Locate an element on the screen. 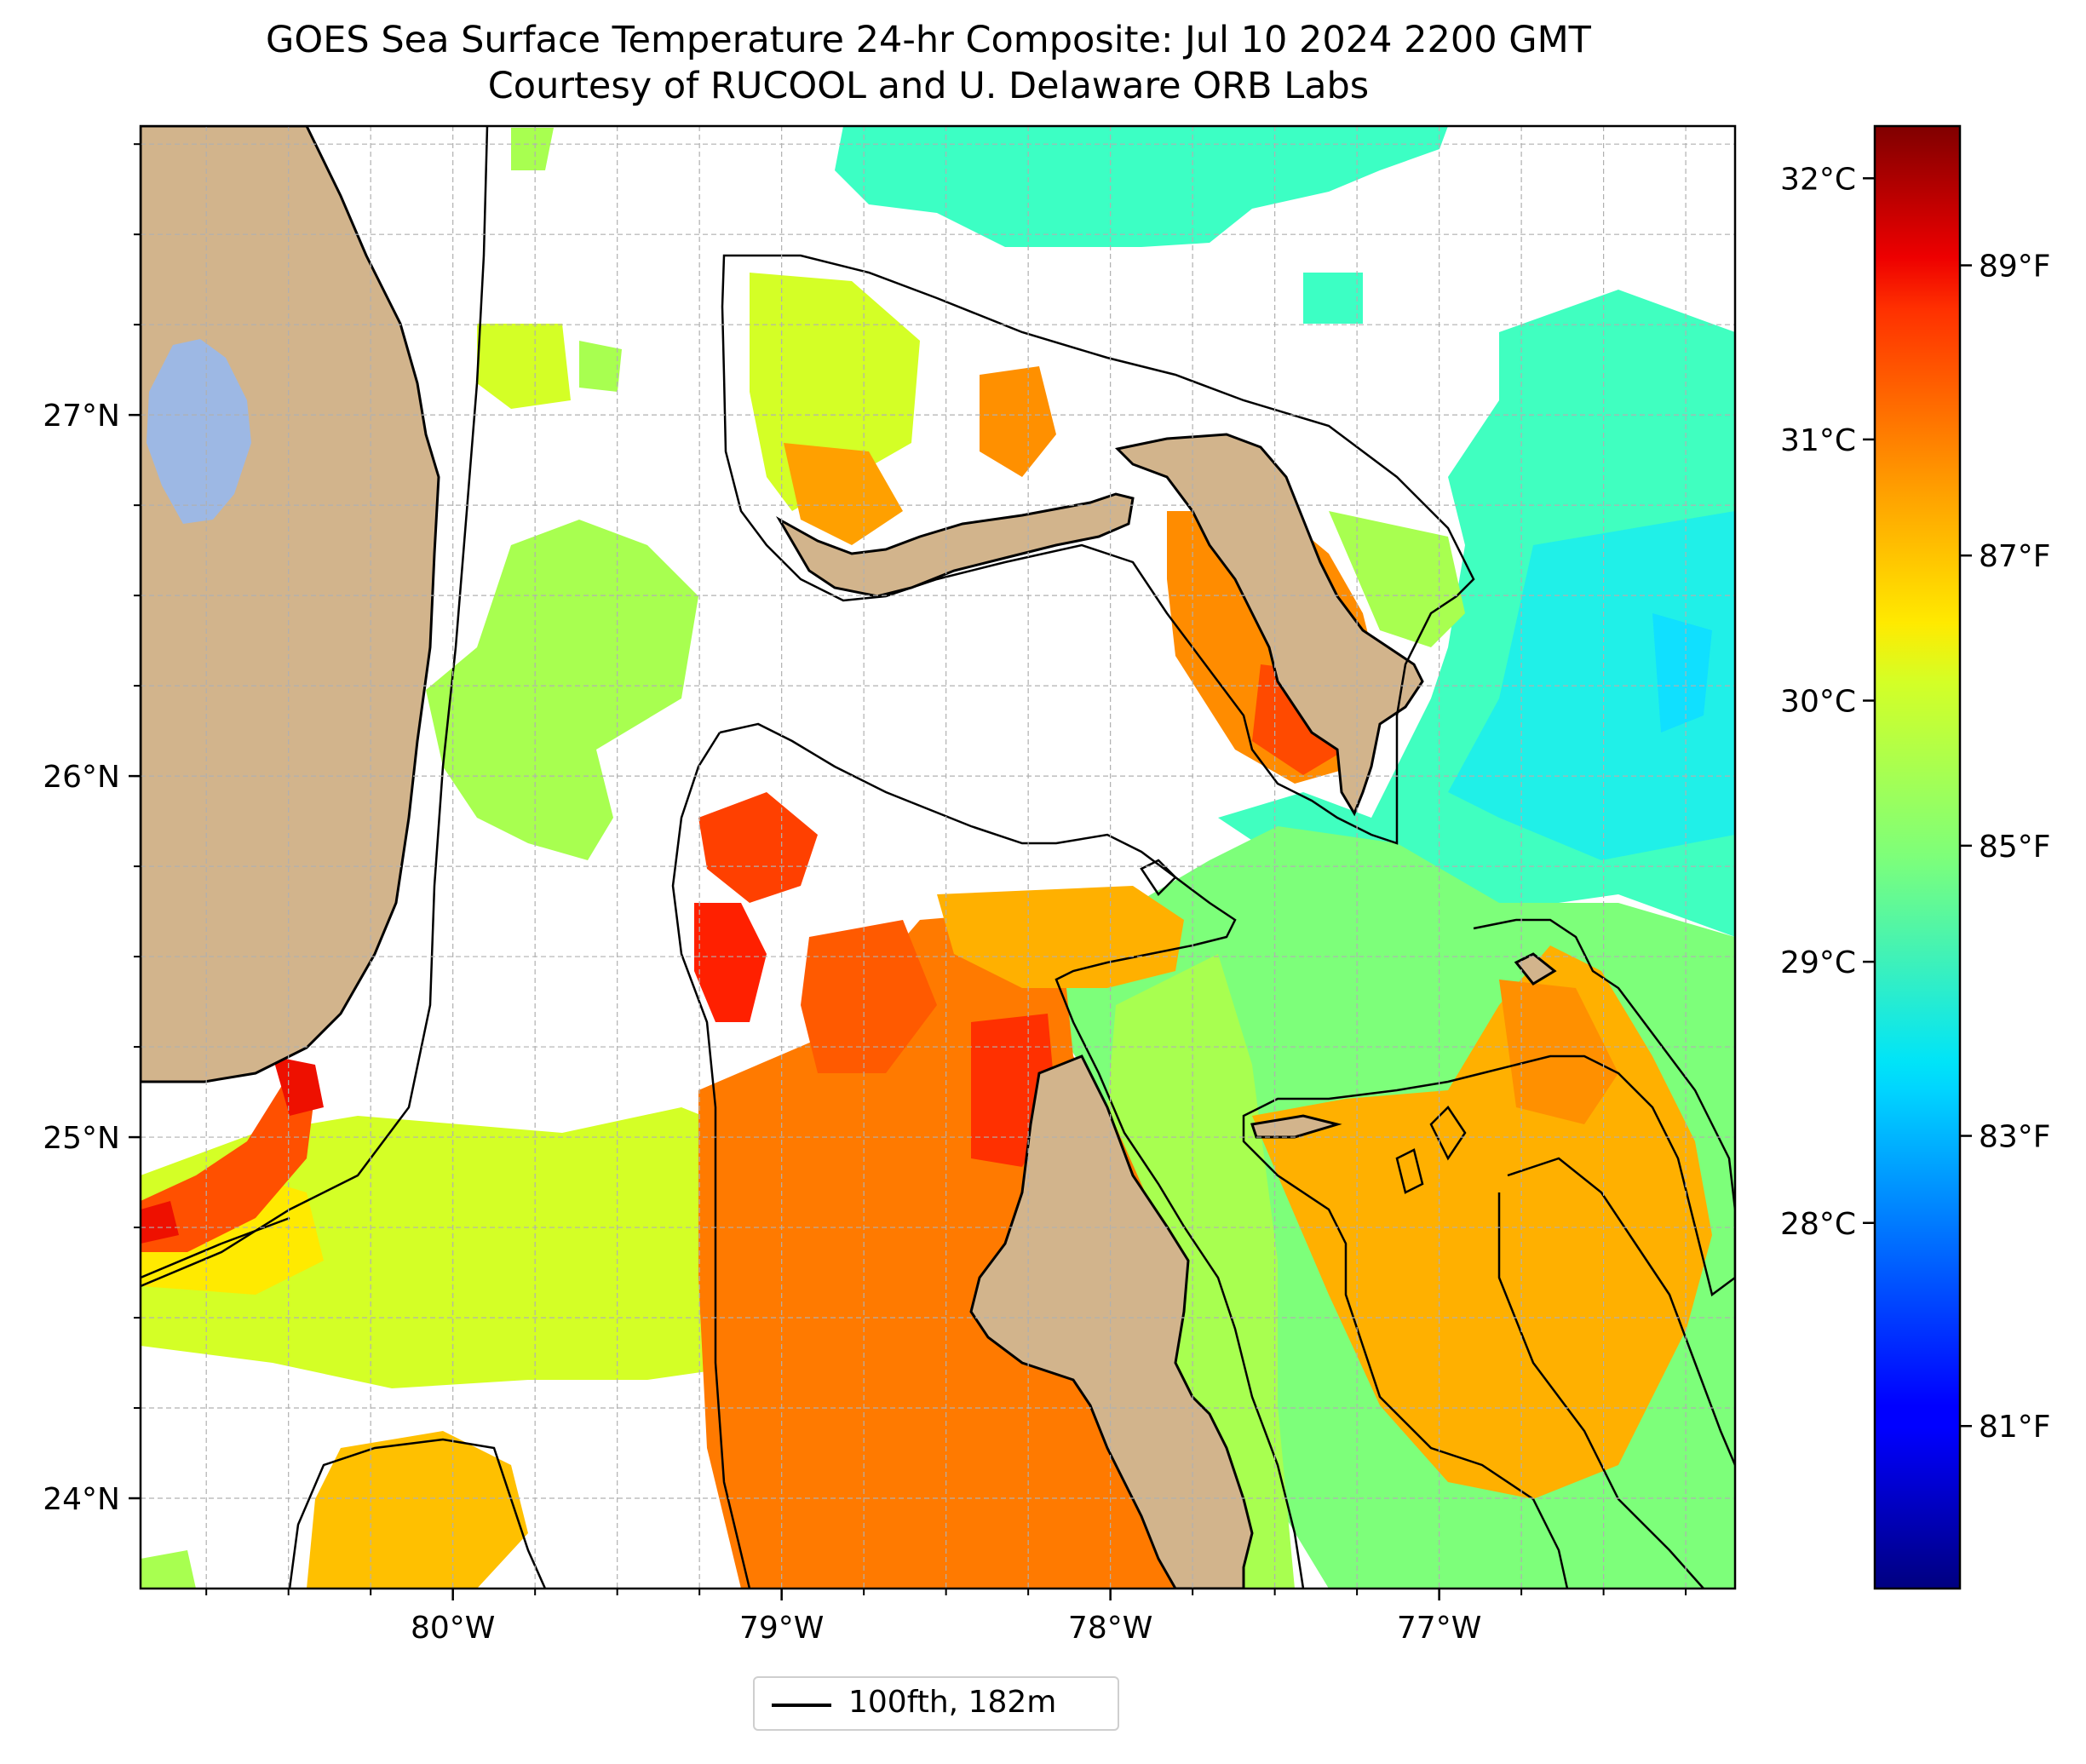 Image resolution: width=2086 pixels, height=1764 pixels. lat-tick-label: 24°N is located at coordinates (81, 1499).